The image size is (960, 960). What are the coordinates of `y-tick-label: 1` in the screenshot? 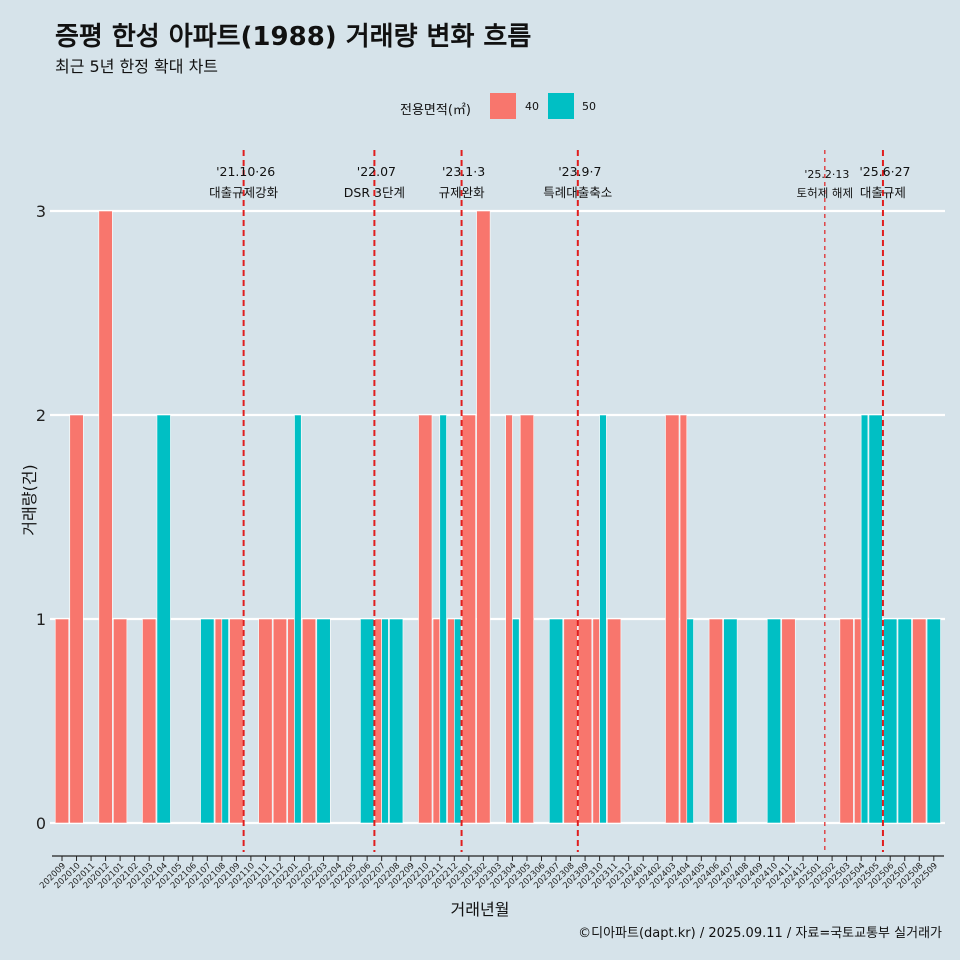 It's located at (41, 619).